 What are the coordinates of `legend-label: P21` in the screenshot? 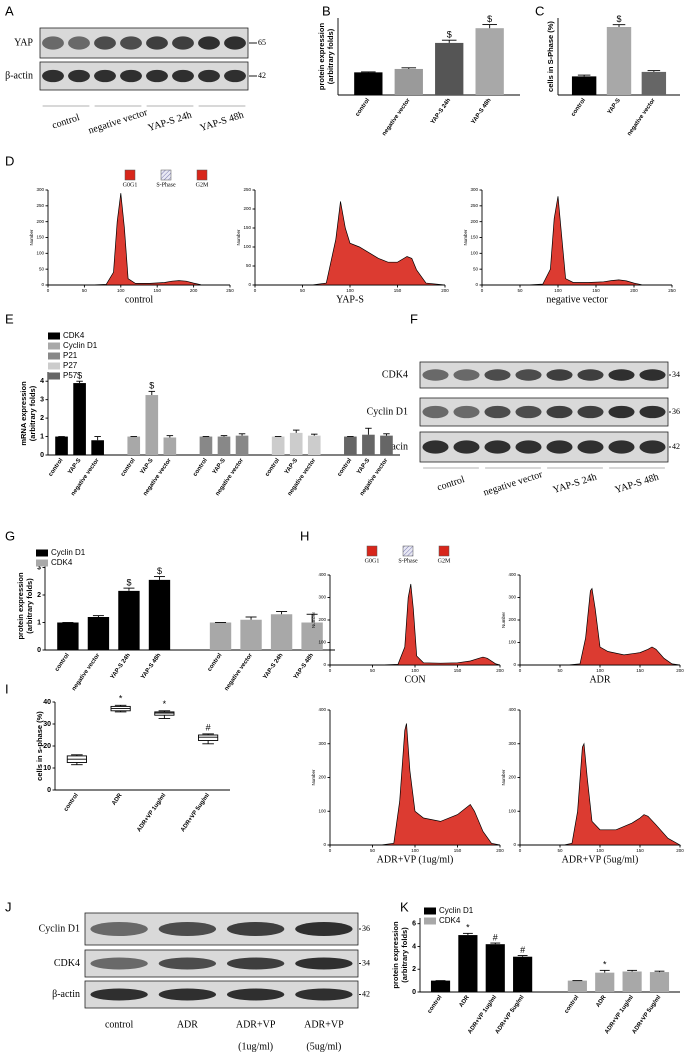 It's located at (70, 355).